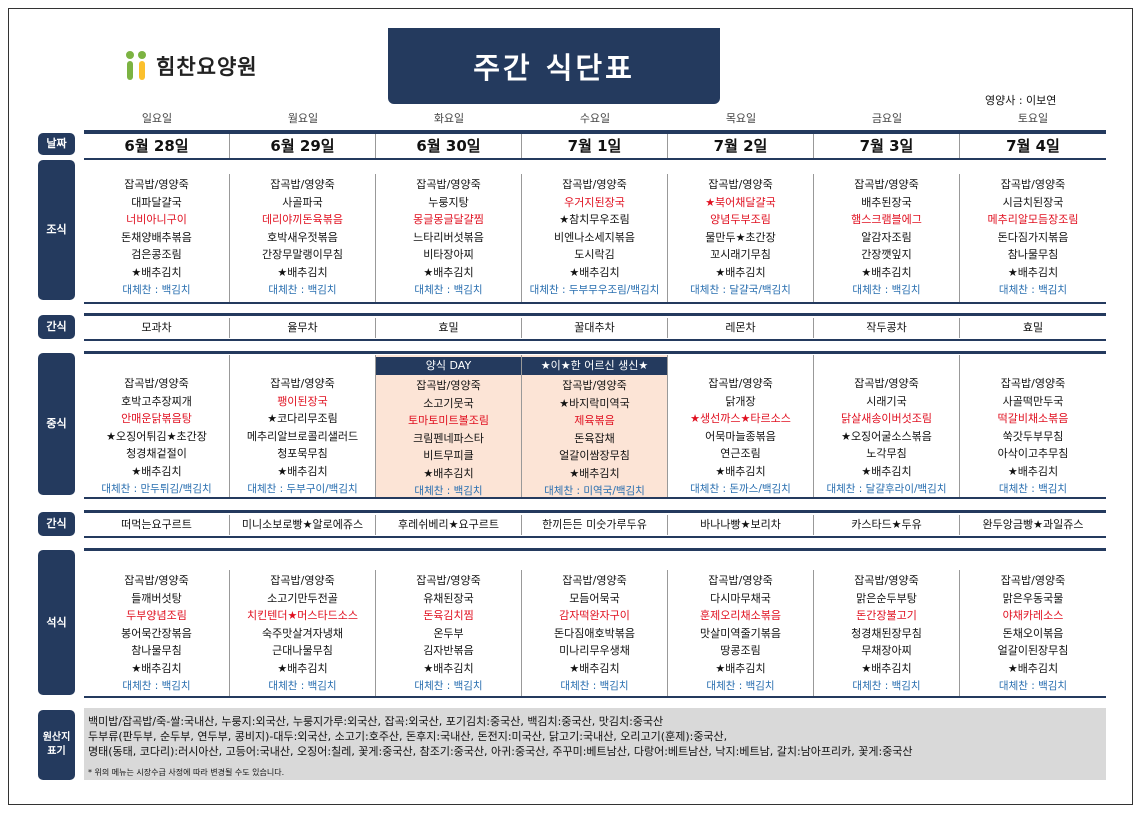  I want to click on menu-item: 돈육잡채, so click(594, 438).